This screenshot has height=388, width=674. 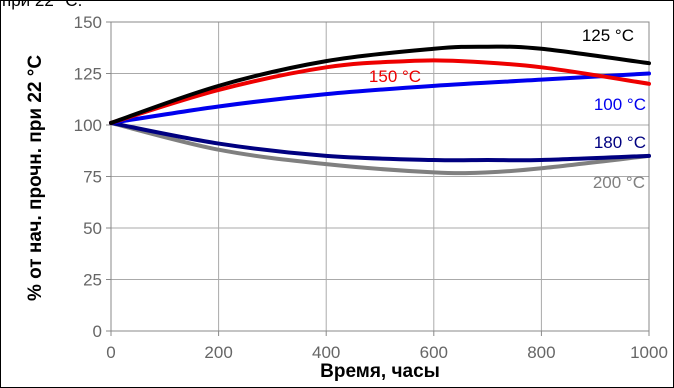 What do you see at coordinates (35, 178) in the screenshot?
I see `y-axis-title: % от нач. прочн. при 22 °C` at bounding box center [35, 178].